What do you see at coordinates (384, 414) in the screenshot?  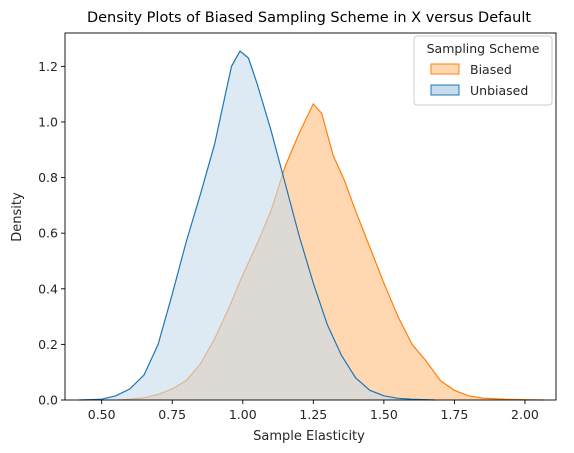 I see `x-tick-label: 1.50` at bounding box center [384, 414].